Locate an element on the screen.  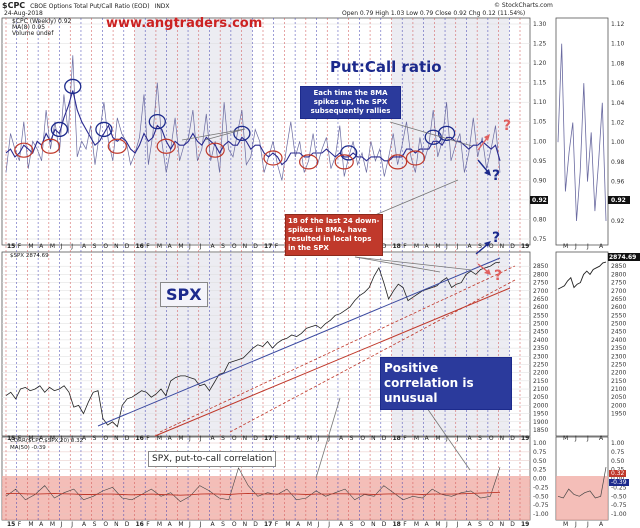
spike-up-circle is located at coordinates (349, 153).